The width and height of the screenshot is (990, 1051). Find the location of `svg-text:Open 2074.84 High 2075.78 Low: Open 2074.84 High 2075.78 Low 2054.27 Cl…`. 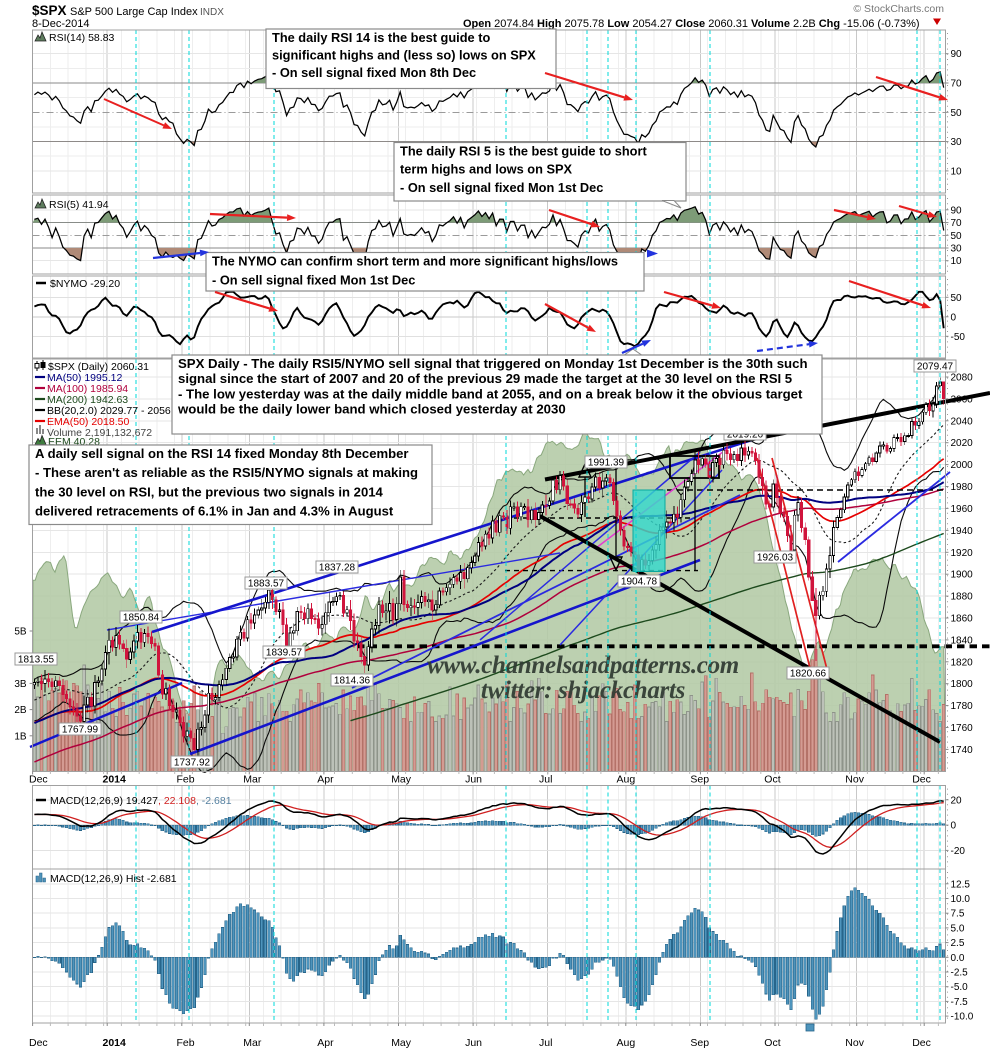

svg-text:Open 2074.84 High 2075.78 Low: Open 2074.84 High 2075.78 Low 2054.27 Cl… is located at coordinates (691, 24).